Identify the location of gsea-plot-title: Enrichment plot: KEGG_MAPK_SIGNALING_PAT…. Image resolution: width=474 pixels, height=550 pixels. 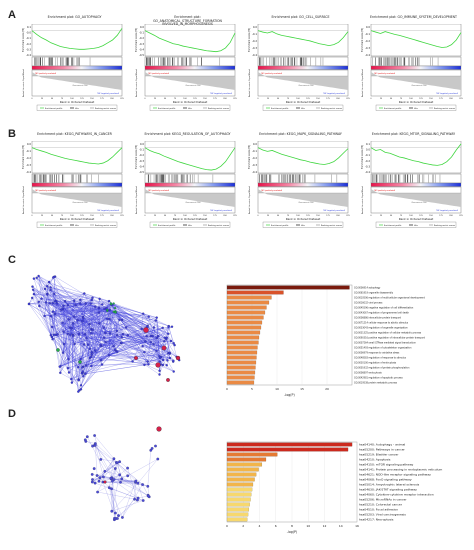
(300, 134).